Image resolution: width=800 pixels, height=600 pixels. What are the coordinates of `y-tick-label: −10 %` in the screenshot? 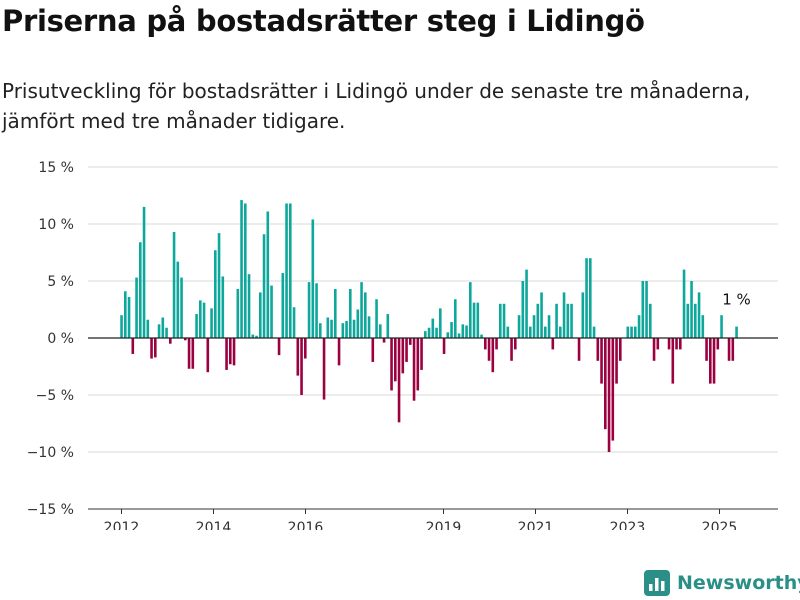 It's located at (50, 453).